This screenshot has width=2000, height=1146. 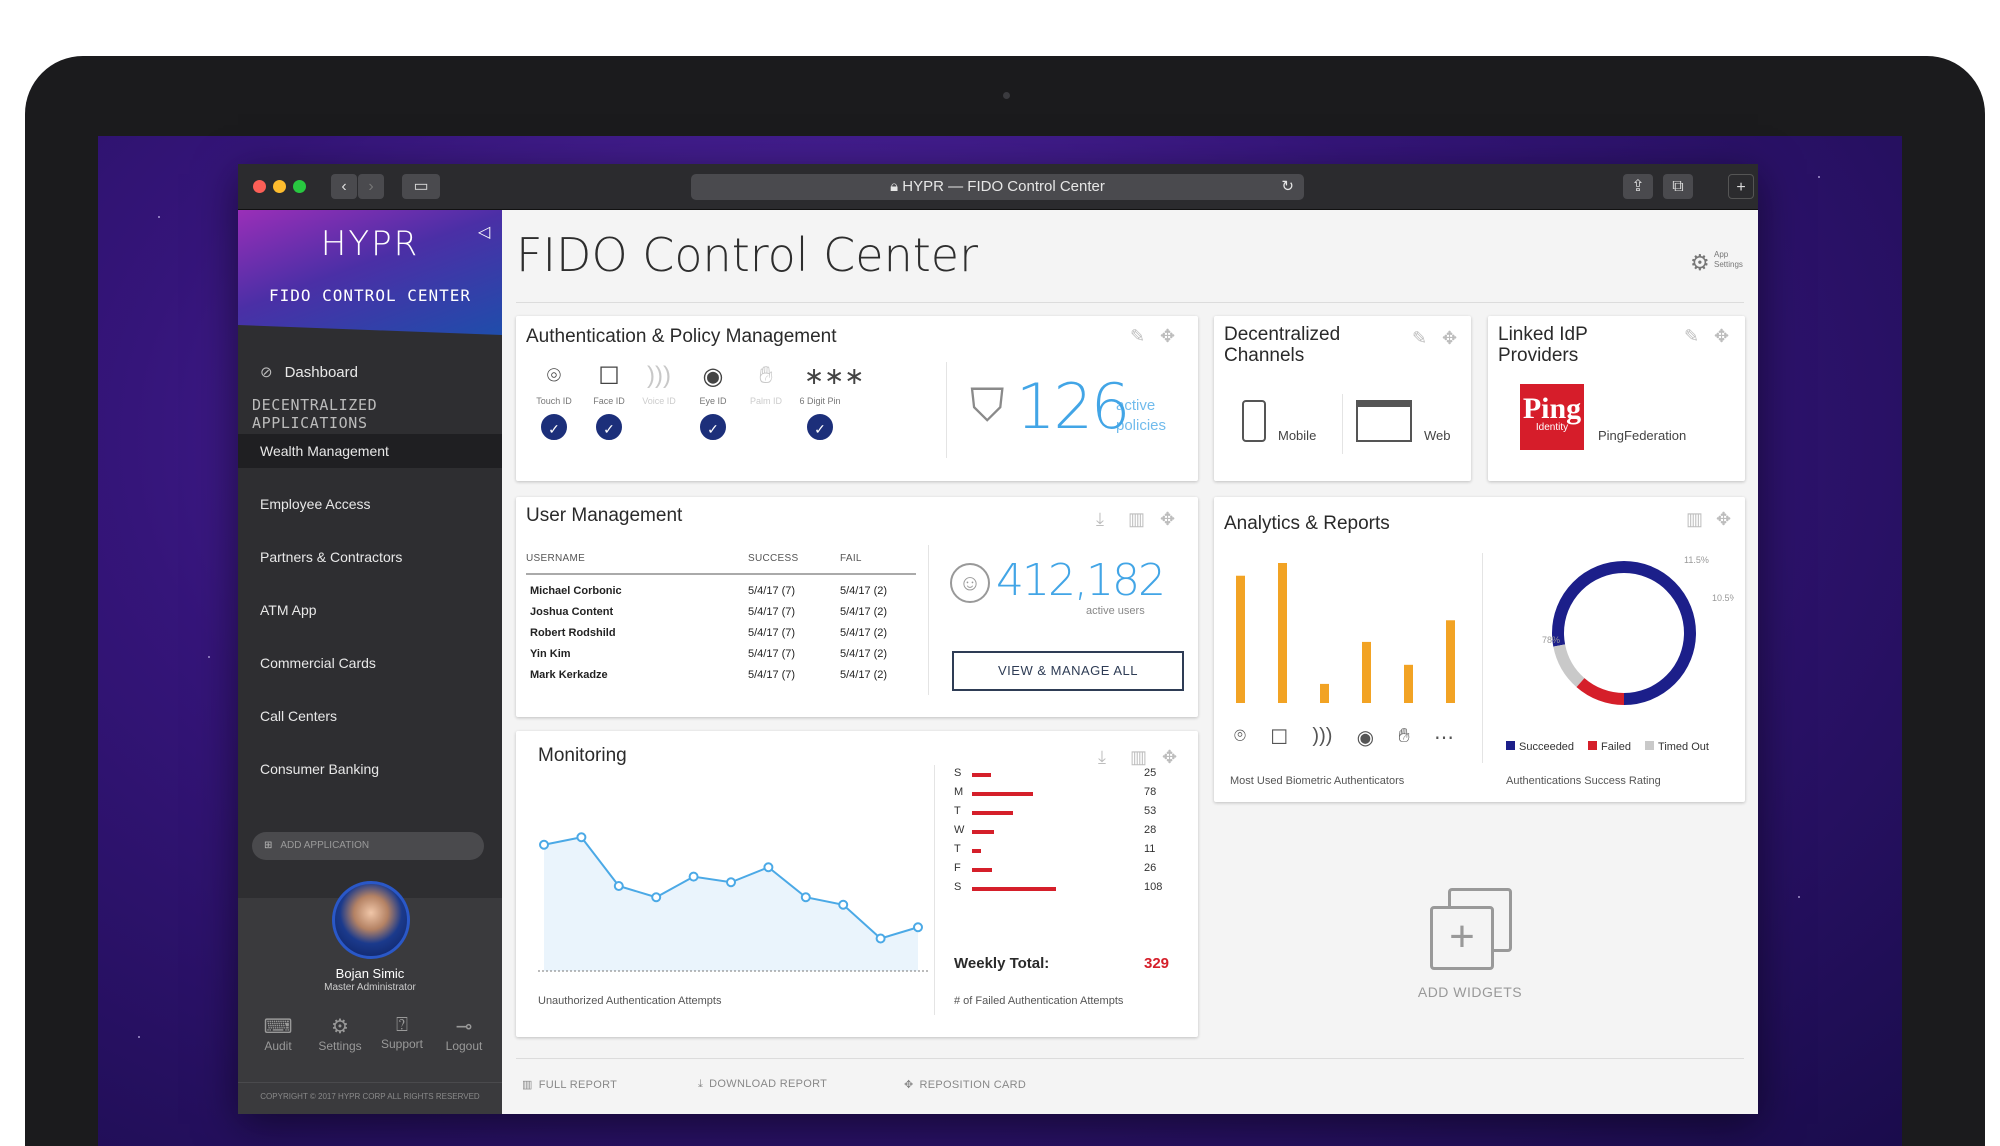 I want to click on sidebar-item-atm-app: ATM App, so click(x=288, y=610).